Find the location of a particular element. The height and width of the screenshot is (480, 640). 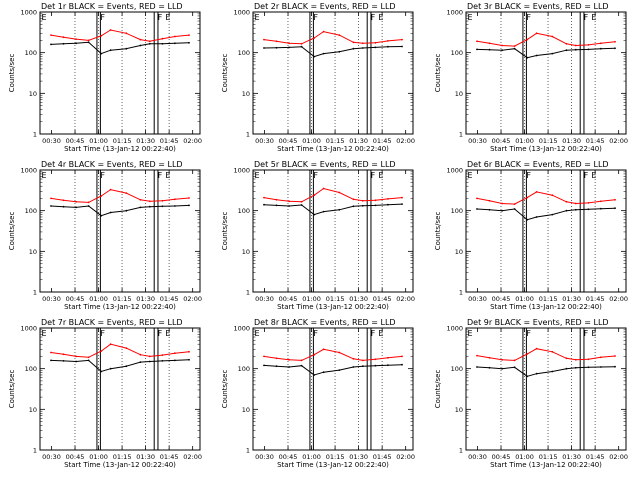

x-tick-label: 02:00 is located at coordinates (618, 141).